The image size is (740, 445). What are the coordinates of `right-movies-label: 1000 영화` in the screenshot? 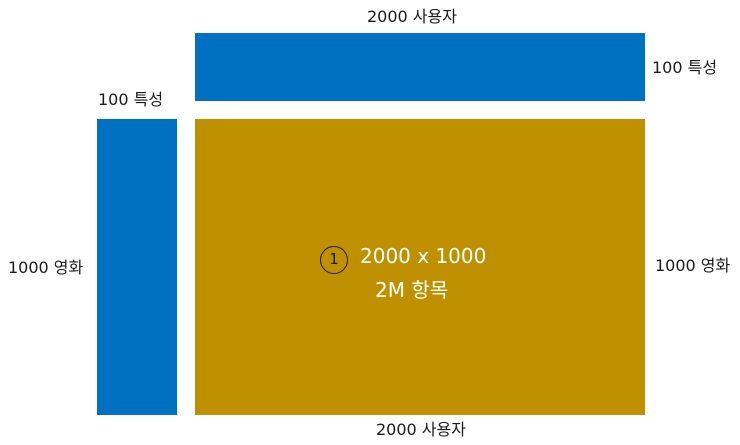 It's located at (693, 265).